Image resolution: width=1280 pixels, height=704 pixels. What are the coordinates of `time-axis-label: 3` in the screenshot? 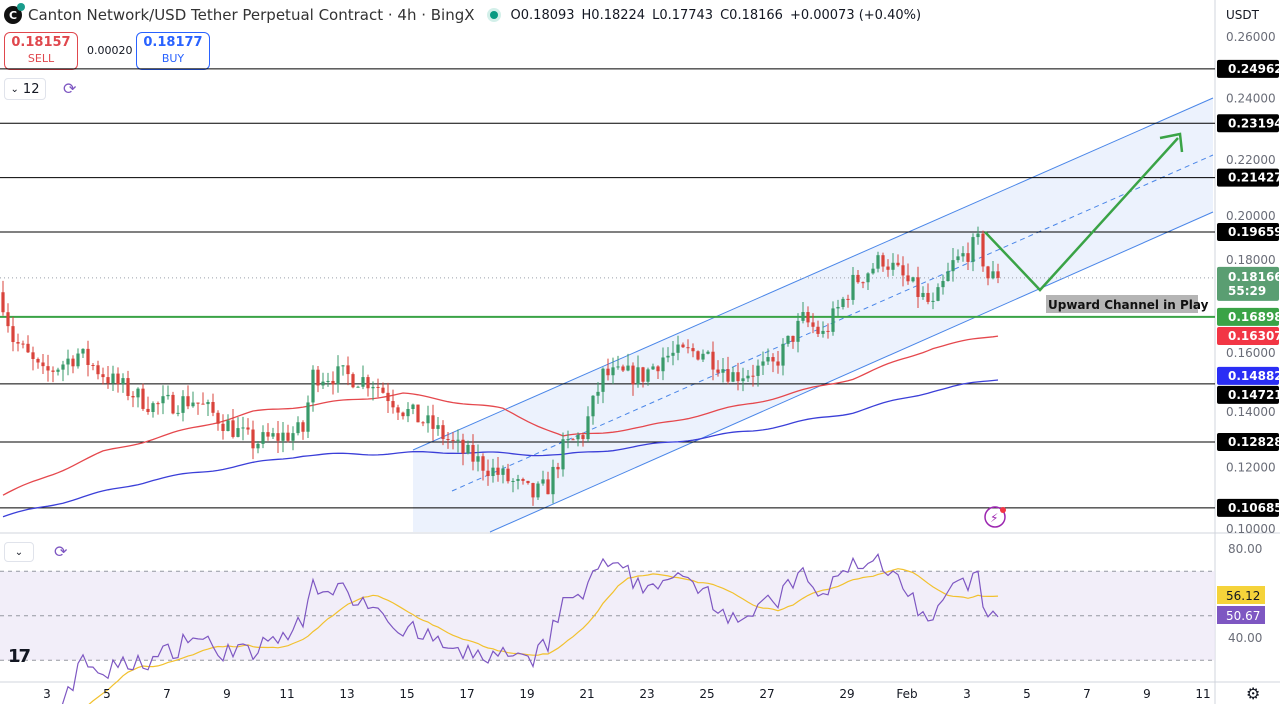 It's located at (47, 694).